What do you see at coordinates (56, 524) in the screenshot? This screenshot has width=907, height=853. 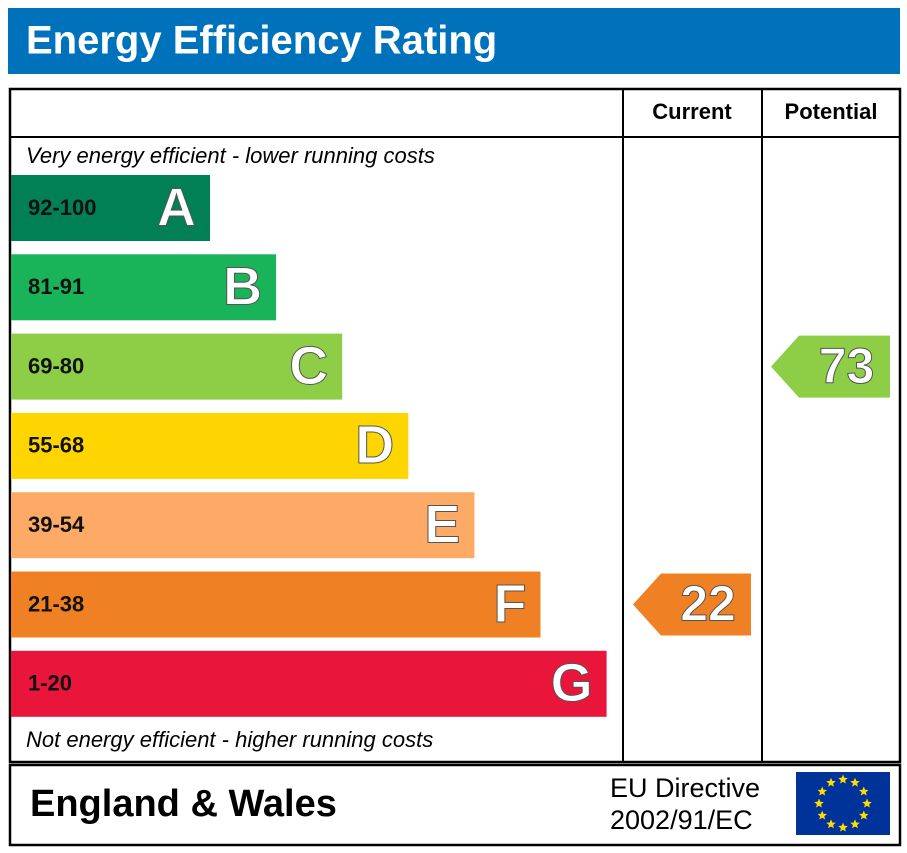 I see `band-range: 39-54` at bounding box center [56, 524].